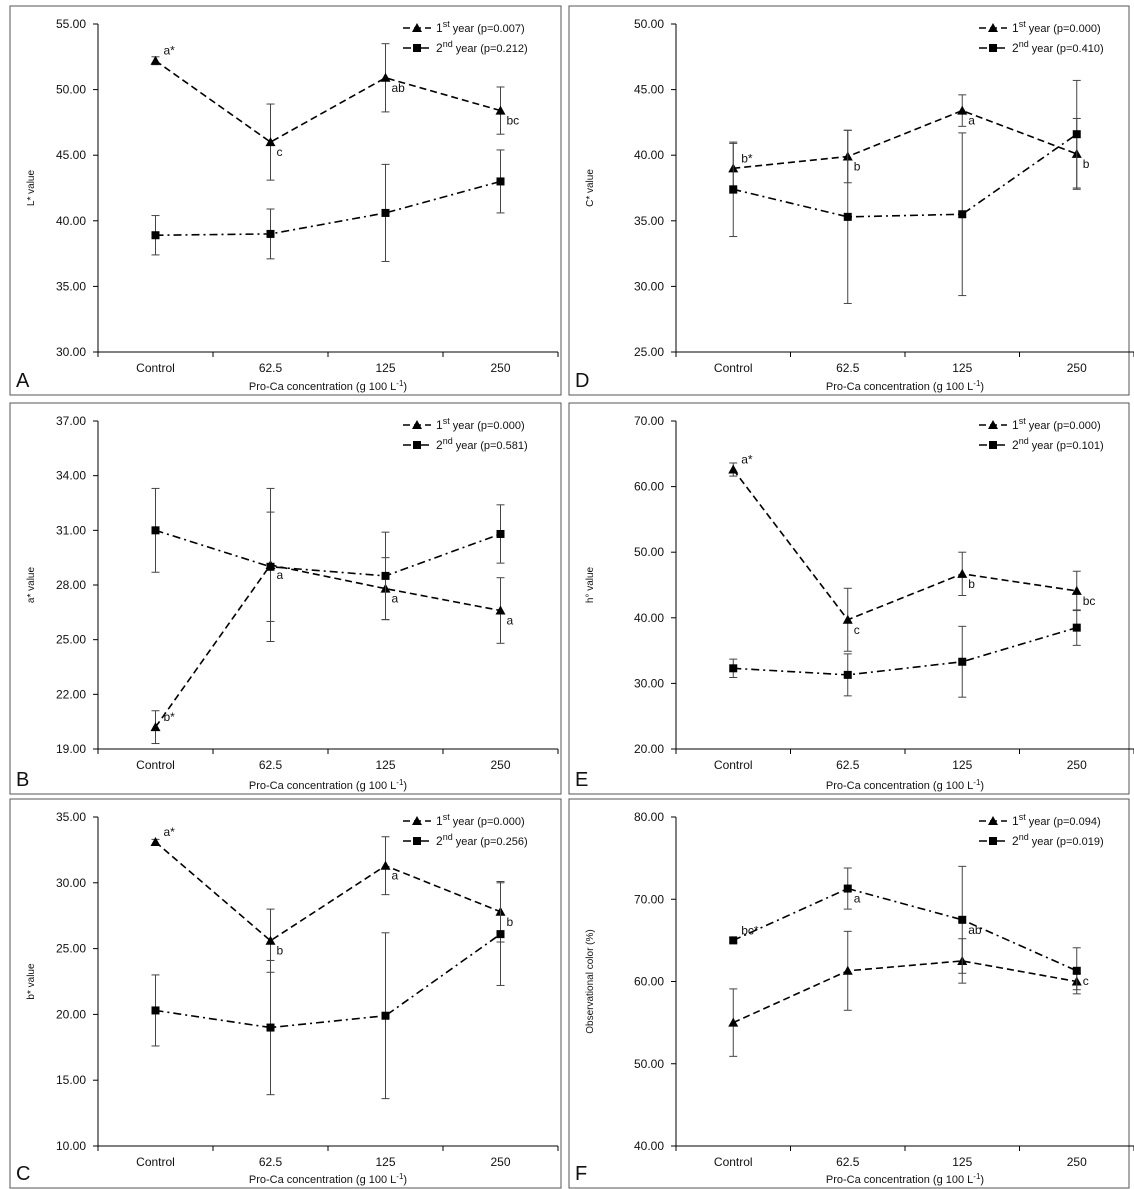 This screenshot has height=1189, width=1134. What do you see at coordinates (71, 24) in the screenshot?
I see `y-tick-label: 55.00` at bounding box center [71, 24].